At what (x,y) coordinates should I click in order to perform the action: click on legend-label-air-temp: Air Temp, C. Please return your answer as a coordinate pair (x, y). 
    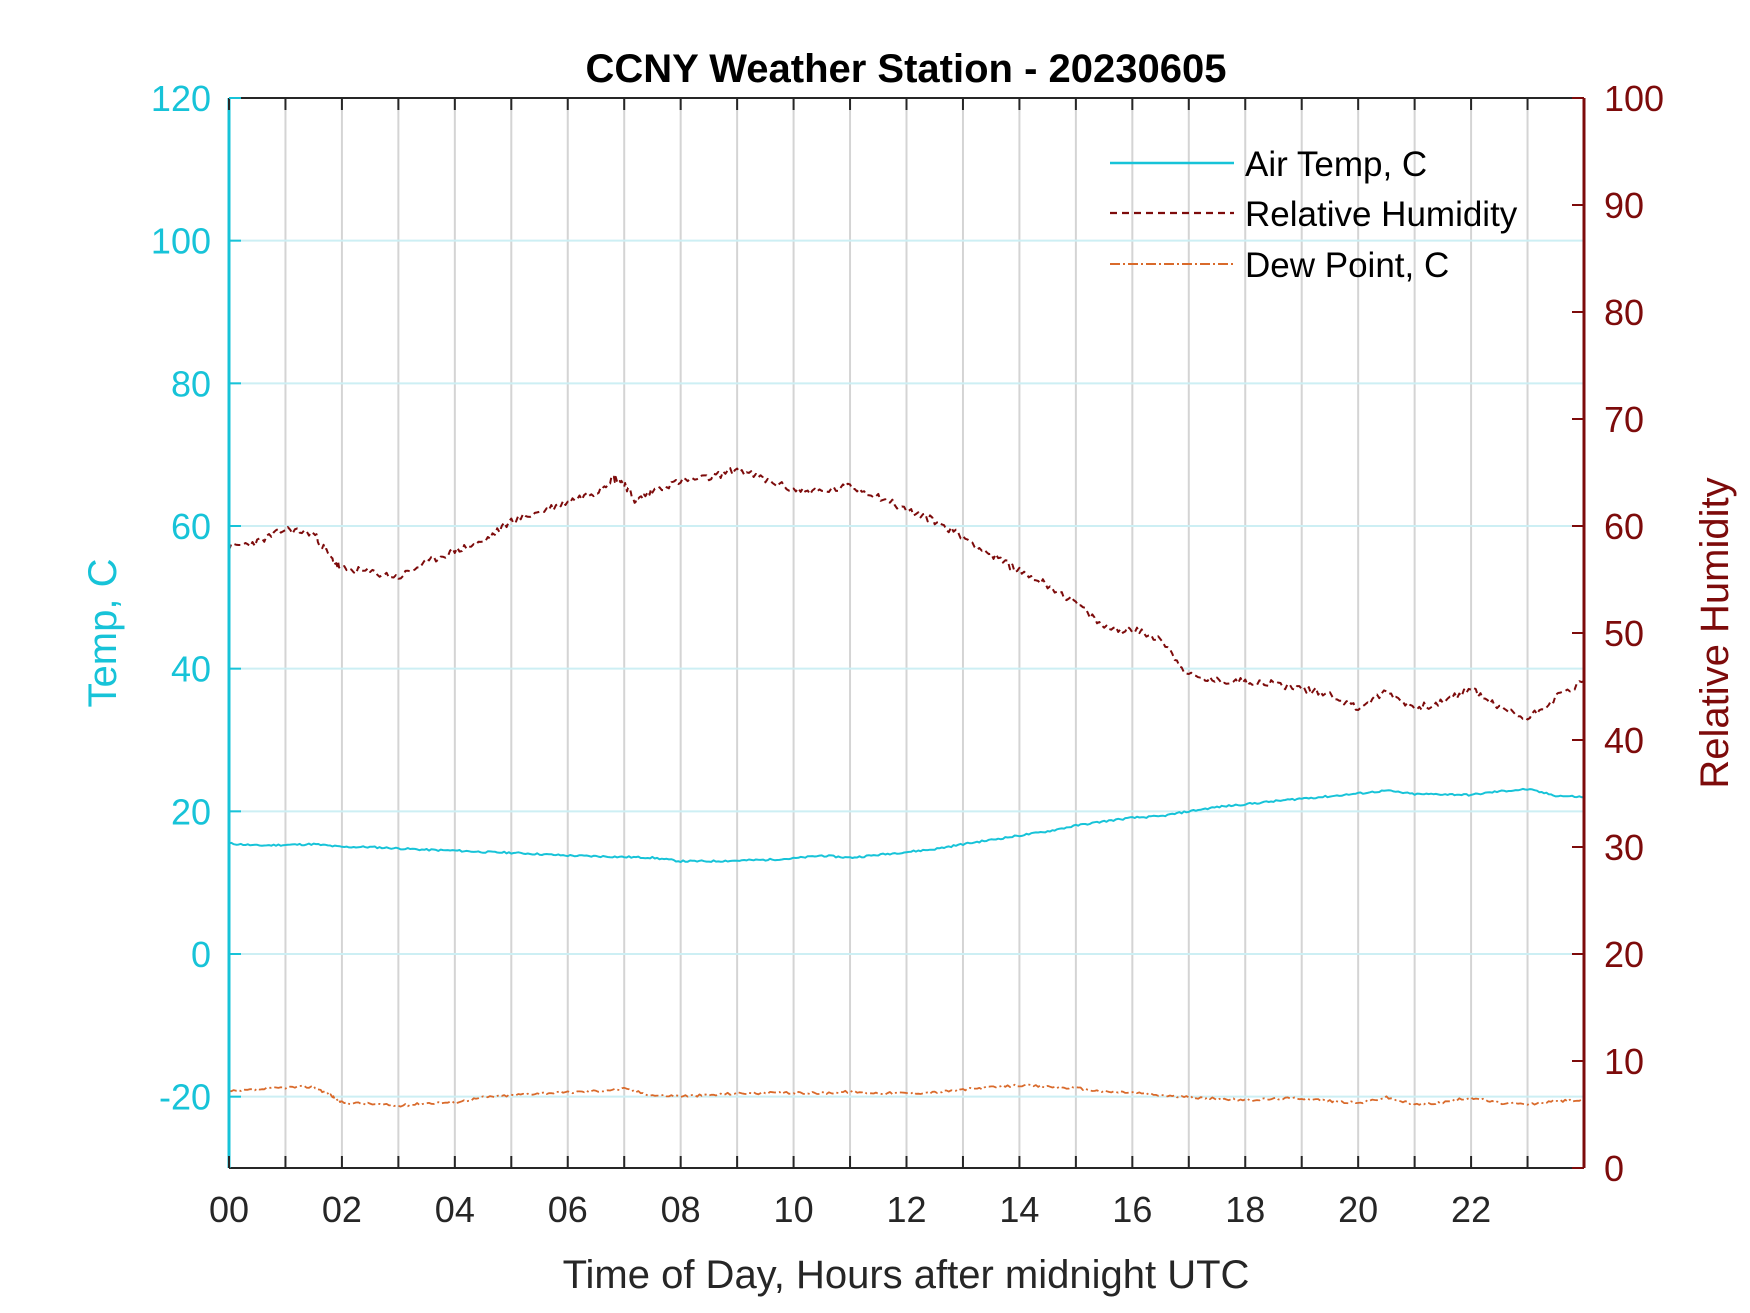
    Looking at the image, I should click on (1336, 164).